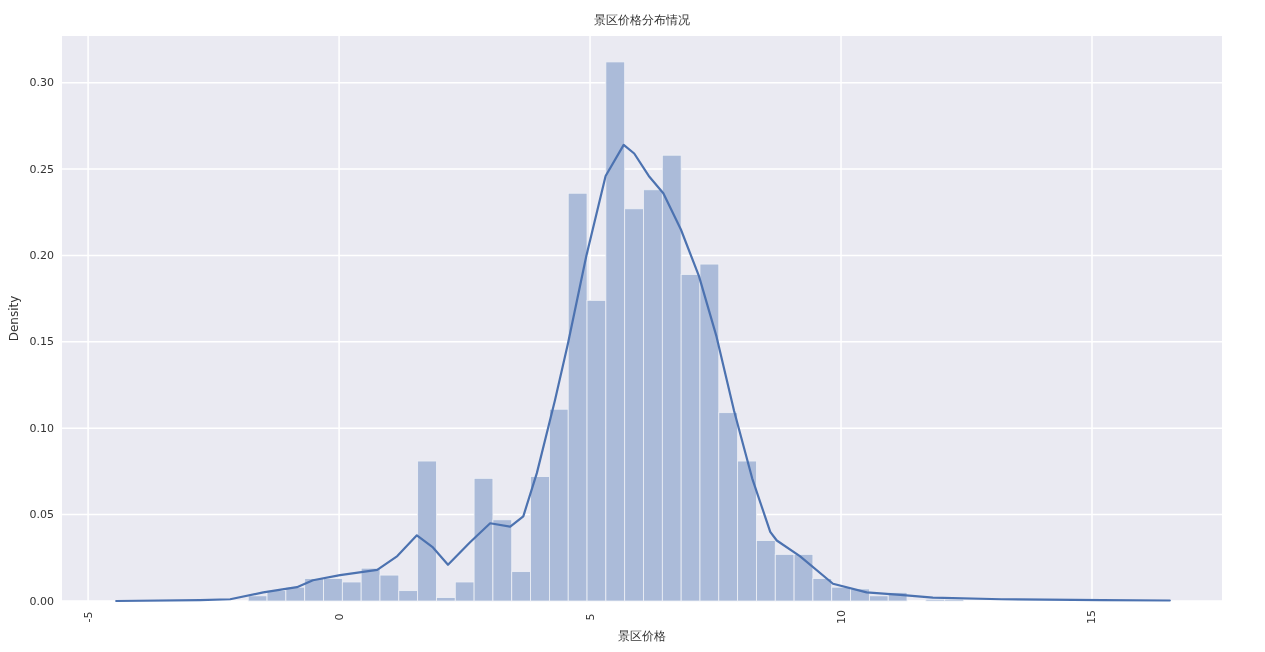 The image size is (1265, 652). Describe the element at coordinates (642, 636) in the screenshot. I see `x-axis-title: 景区价格` at that location.